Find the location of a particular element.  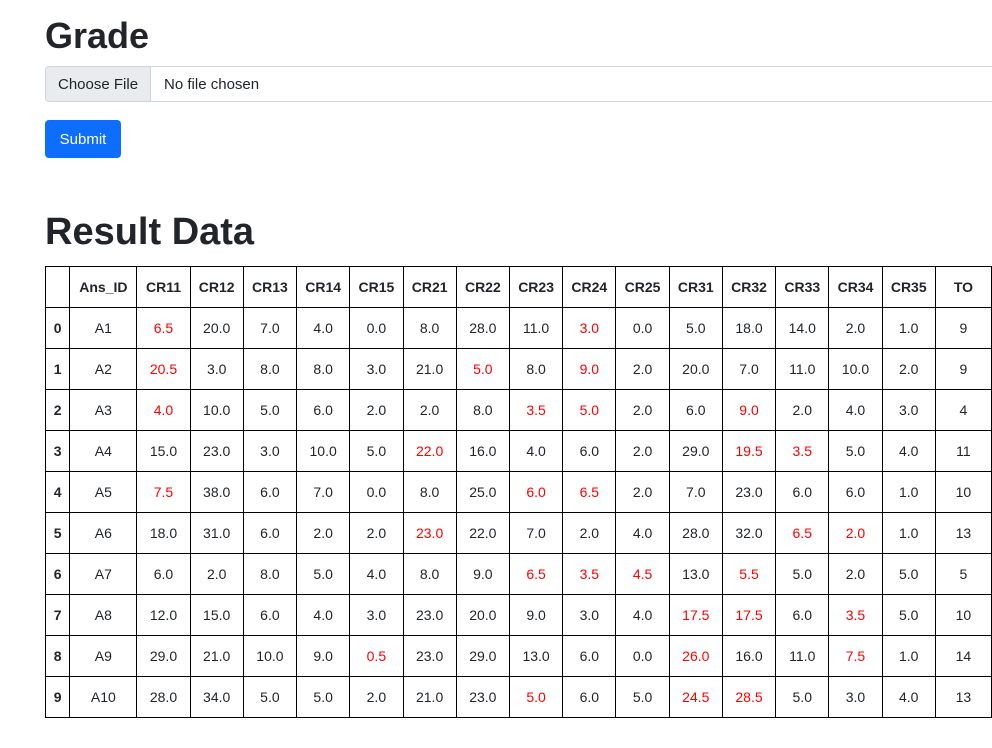

row-index: 9 is located at coordinates (57, 697).